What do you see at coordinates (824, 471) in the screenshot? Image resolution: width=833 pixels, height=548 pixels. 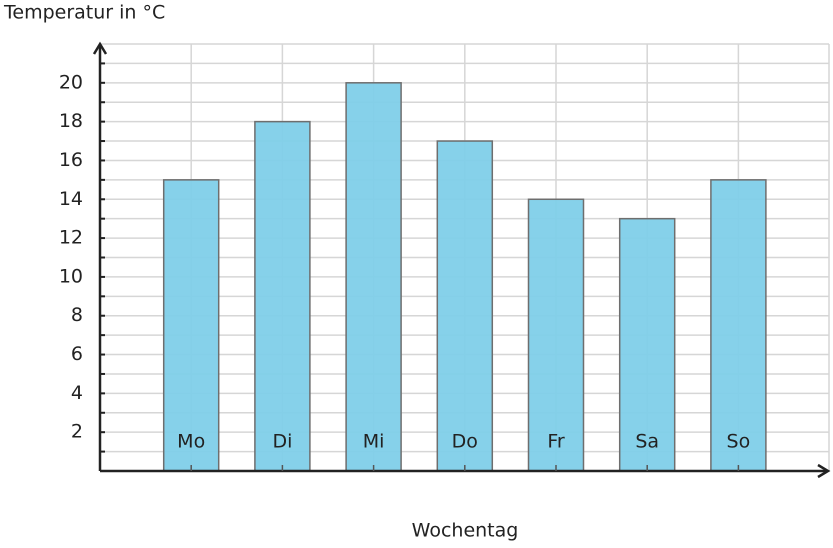 I see `x-axis-arrow` at bounding box center [824, 471].